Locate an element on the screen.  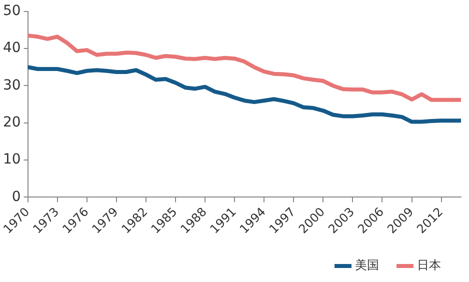
y-tick-label: 20 is located at coordinates (11, 122).